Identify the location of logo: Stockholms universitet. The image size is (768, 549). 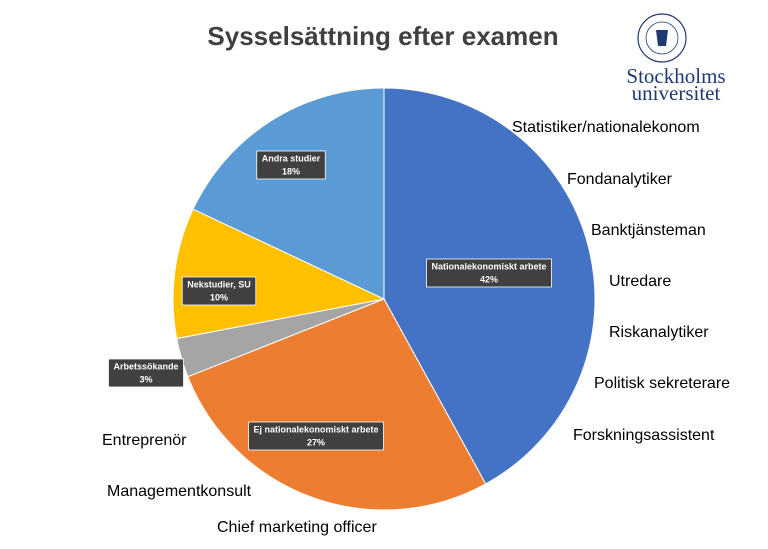
(676, 59).